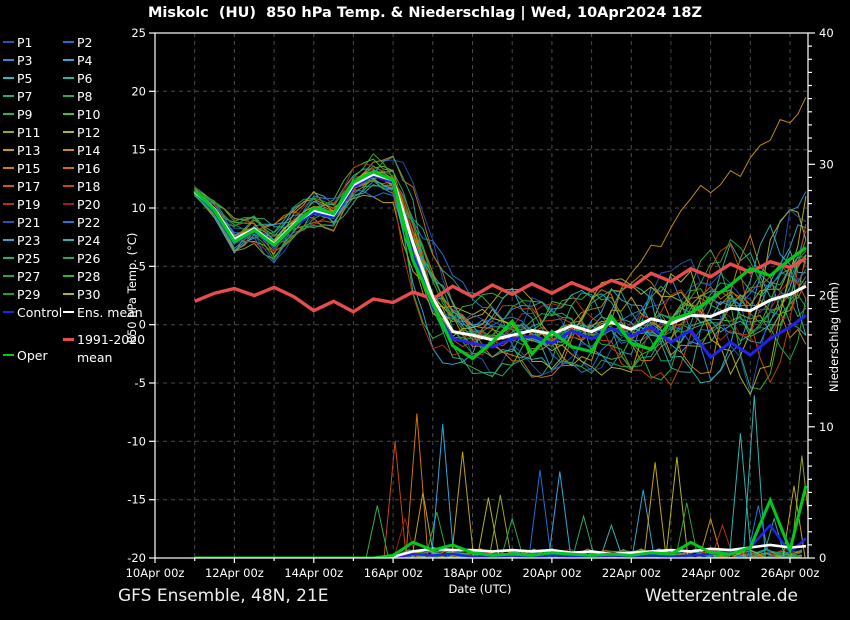 The height and width of the screenshot is (620, 850). What do you see at coordinates (25, 355) in the screenshot?
I see `legend-item-oper: Oper` at bounding box center [25, 355].